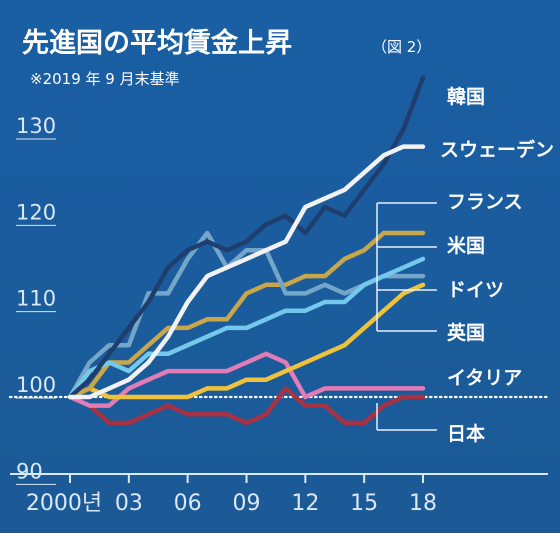 This screenshot has width=560, height=533. Describe the element at coordinates (466, 332) in the screenshot. I see `legend-label-6: 英国` at that location.